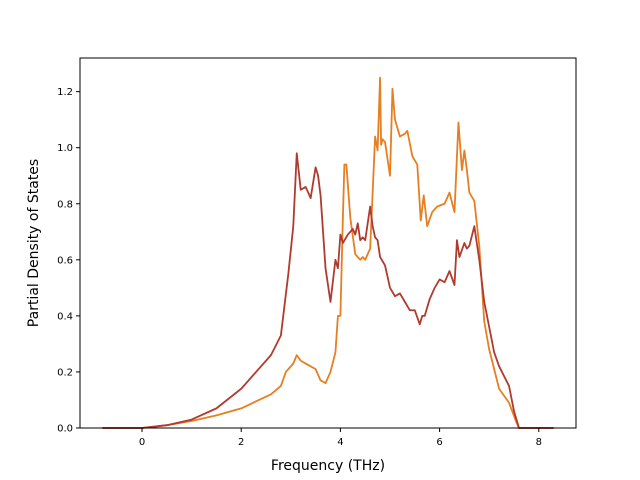  What do you see at coordinates (65, 372) in the screenshot?
I see `y-tick-label: 0.2` at bounding box center [65, 372].